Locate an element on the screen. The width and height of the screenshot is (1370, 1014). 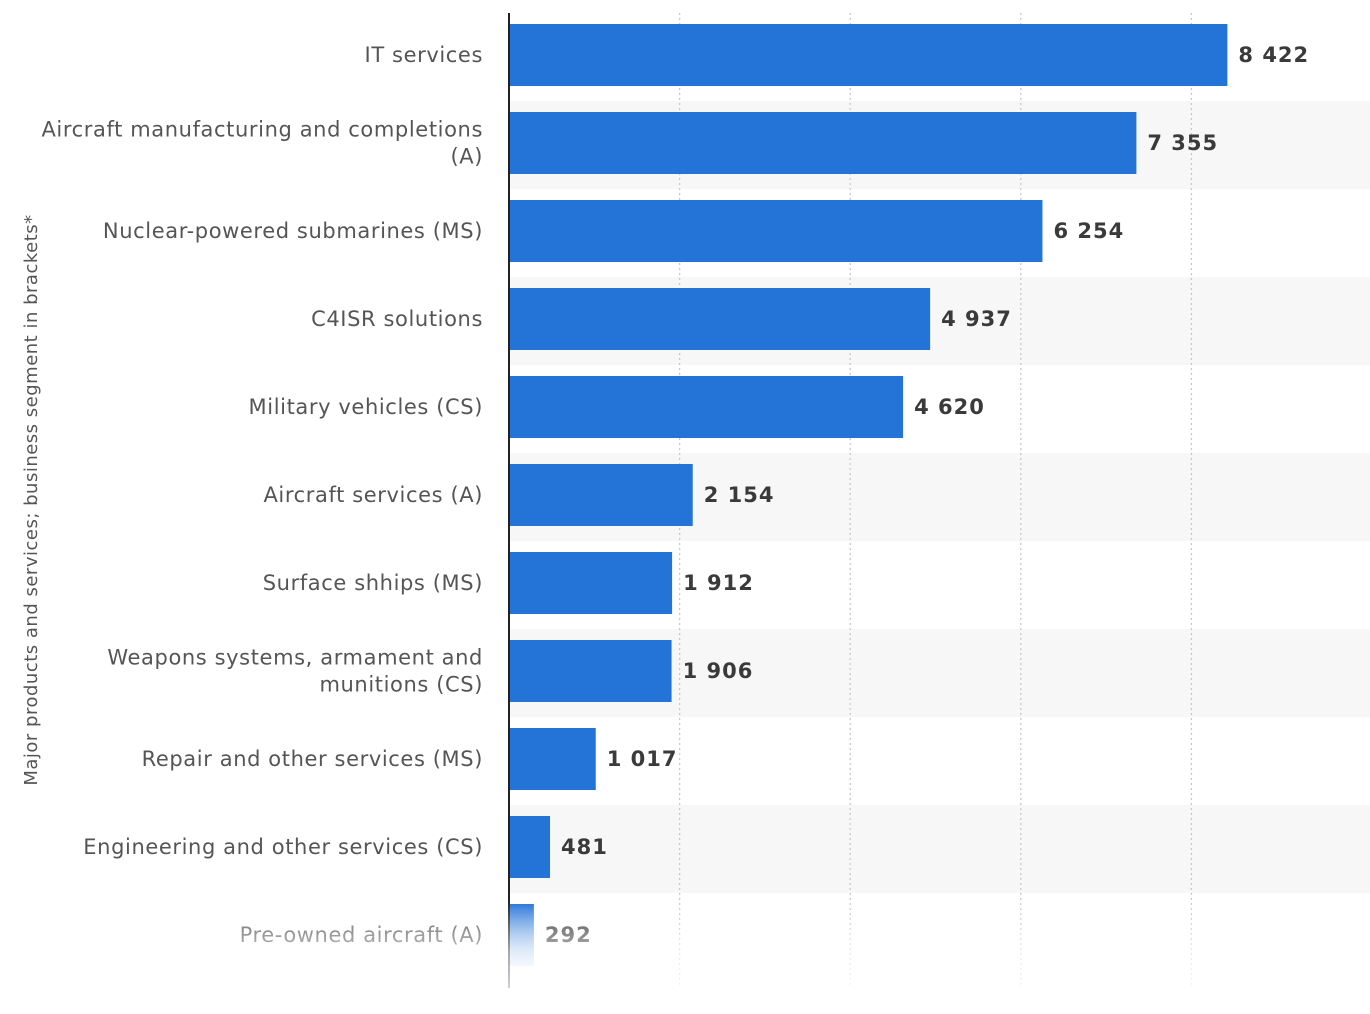
value-label: 1 017 is located at coordinates (642, 759).